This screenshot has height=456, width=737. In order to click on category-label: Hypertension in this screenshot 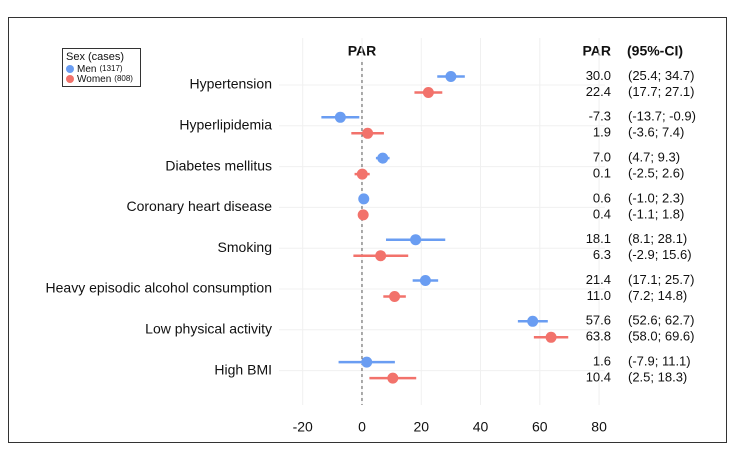, I will do `click(231, 84)`.